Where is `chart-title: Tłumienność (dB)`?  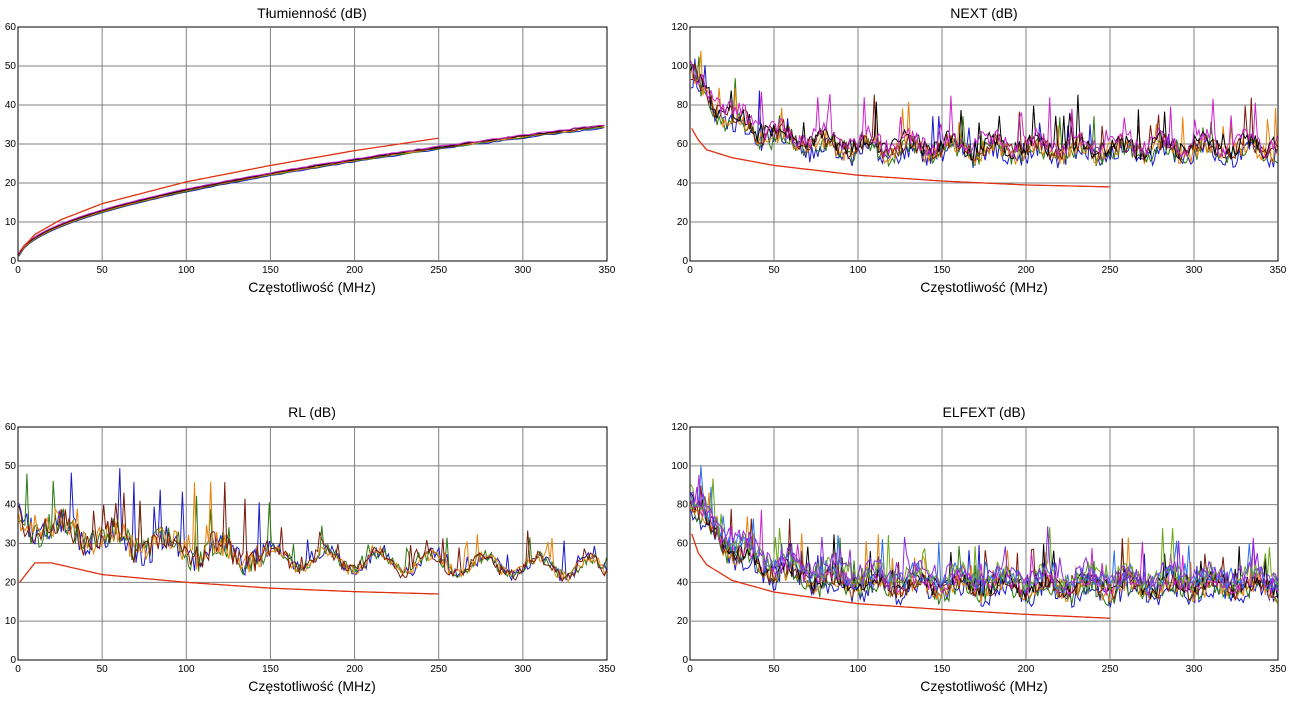
chart-title: Tłumienność (dB) is located at coordinates (312, 13).